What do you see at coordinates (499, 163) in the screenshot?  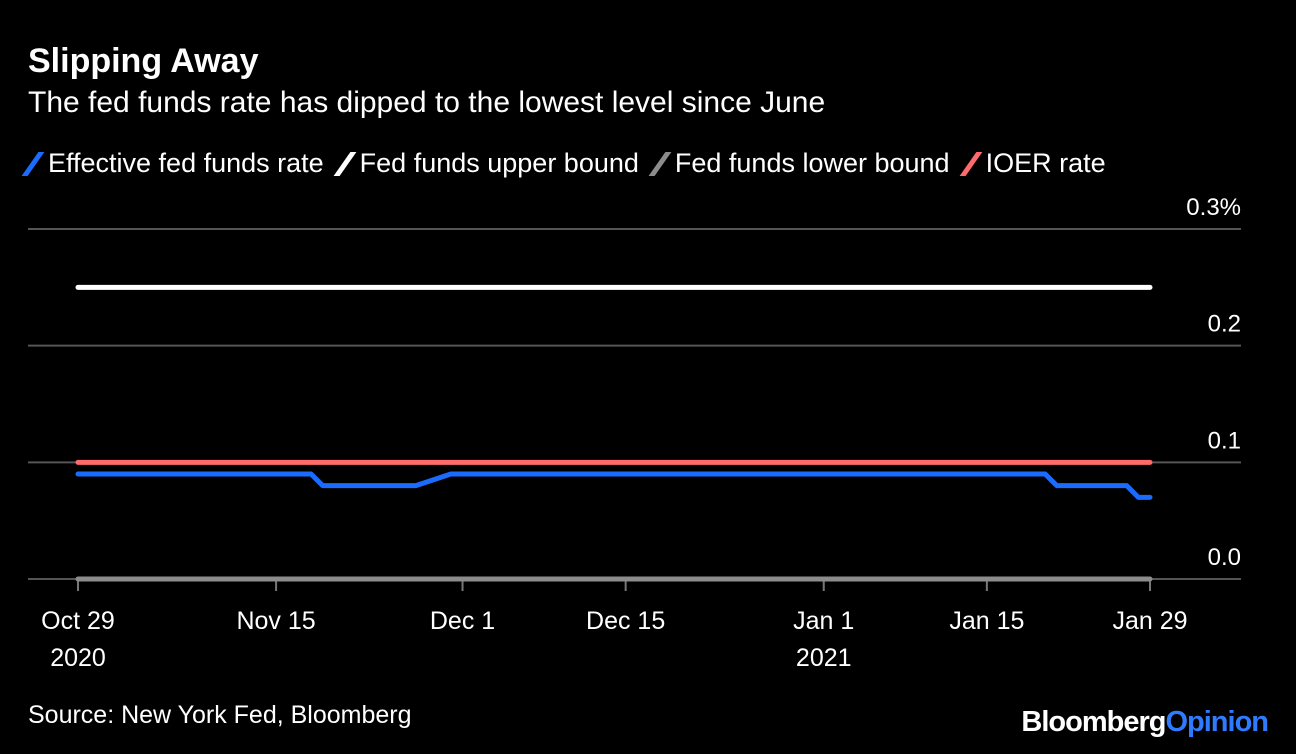 I see `legend-label: Fed funds upper bound` at bounding box center [499, 163].